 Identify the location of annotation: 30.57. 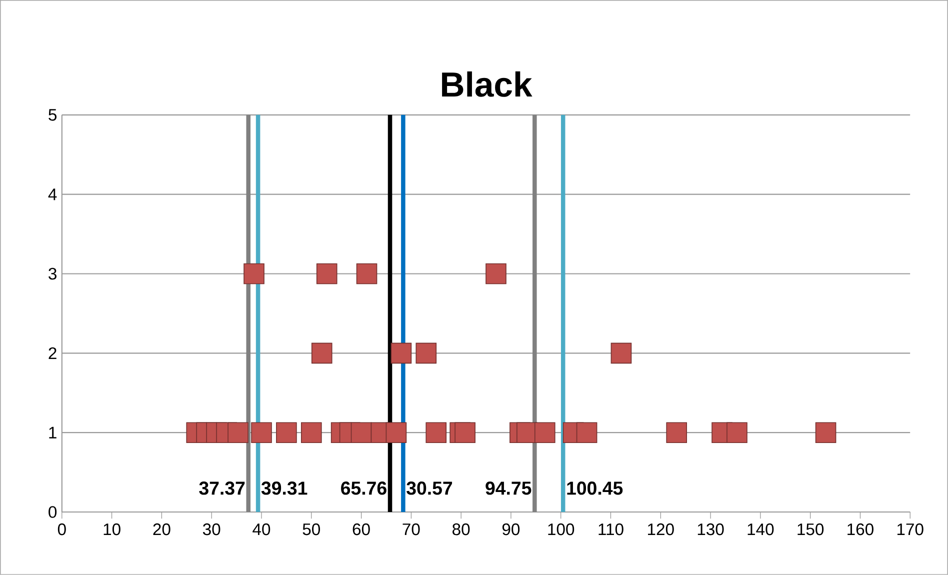
(429, 488).